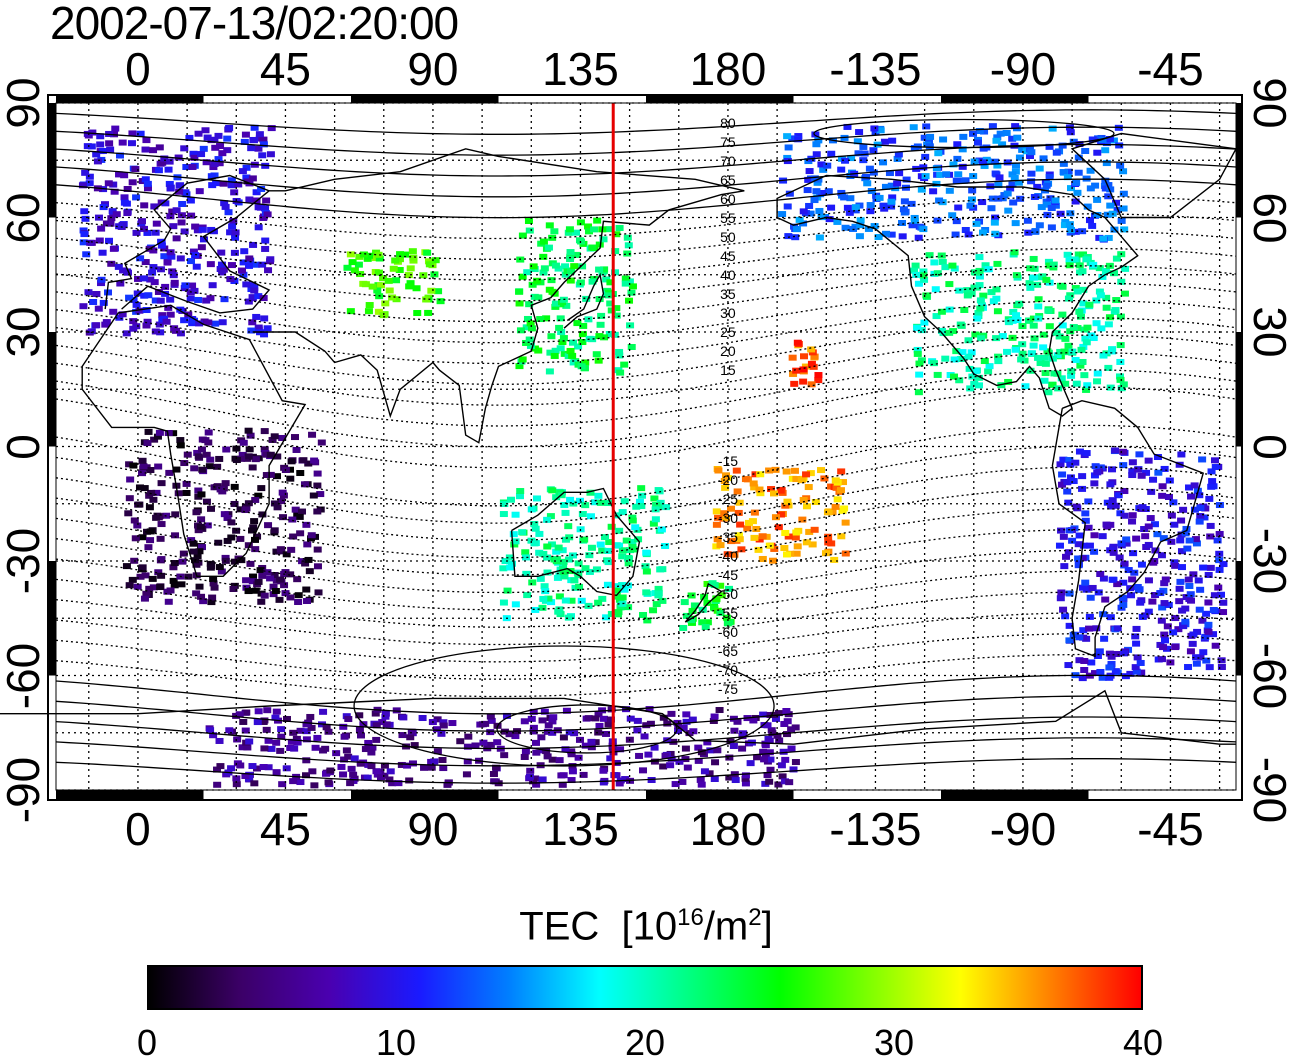  I want to click on x-tick-bottom: -45, so click(1170, 829).